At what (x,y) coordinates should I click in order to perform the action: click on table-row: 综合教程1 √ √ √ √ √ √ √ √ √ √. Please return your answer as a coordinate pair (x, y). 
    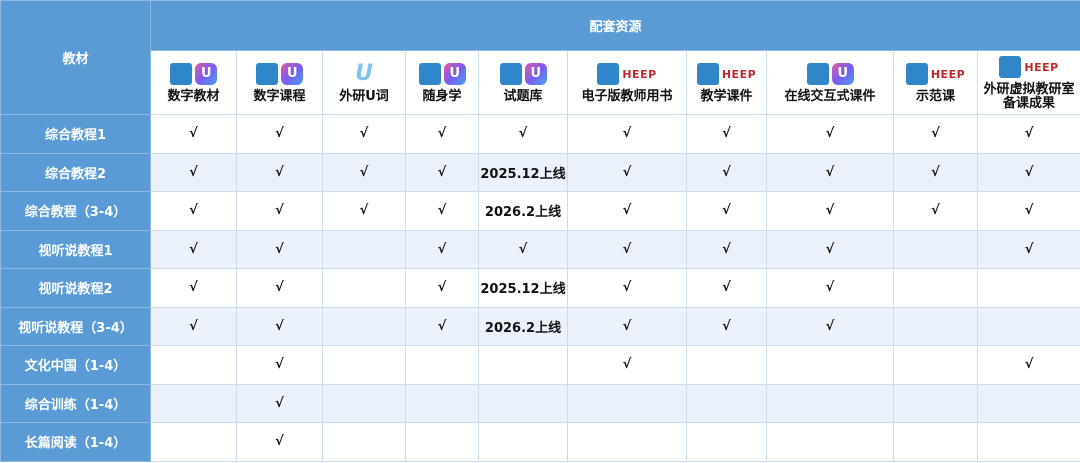
    Looking at the image, I should click on (540, 134).